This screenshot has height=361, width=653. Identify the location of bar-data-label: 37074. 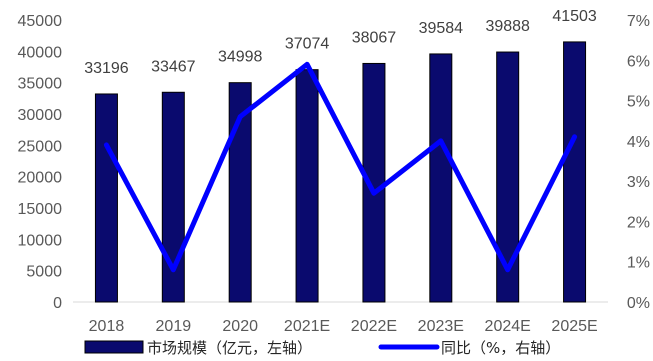
(307, 44).